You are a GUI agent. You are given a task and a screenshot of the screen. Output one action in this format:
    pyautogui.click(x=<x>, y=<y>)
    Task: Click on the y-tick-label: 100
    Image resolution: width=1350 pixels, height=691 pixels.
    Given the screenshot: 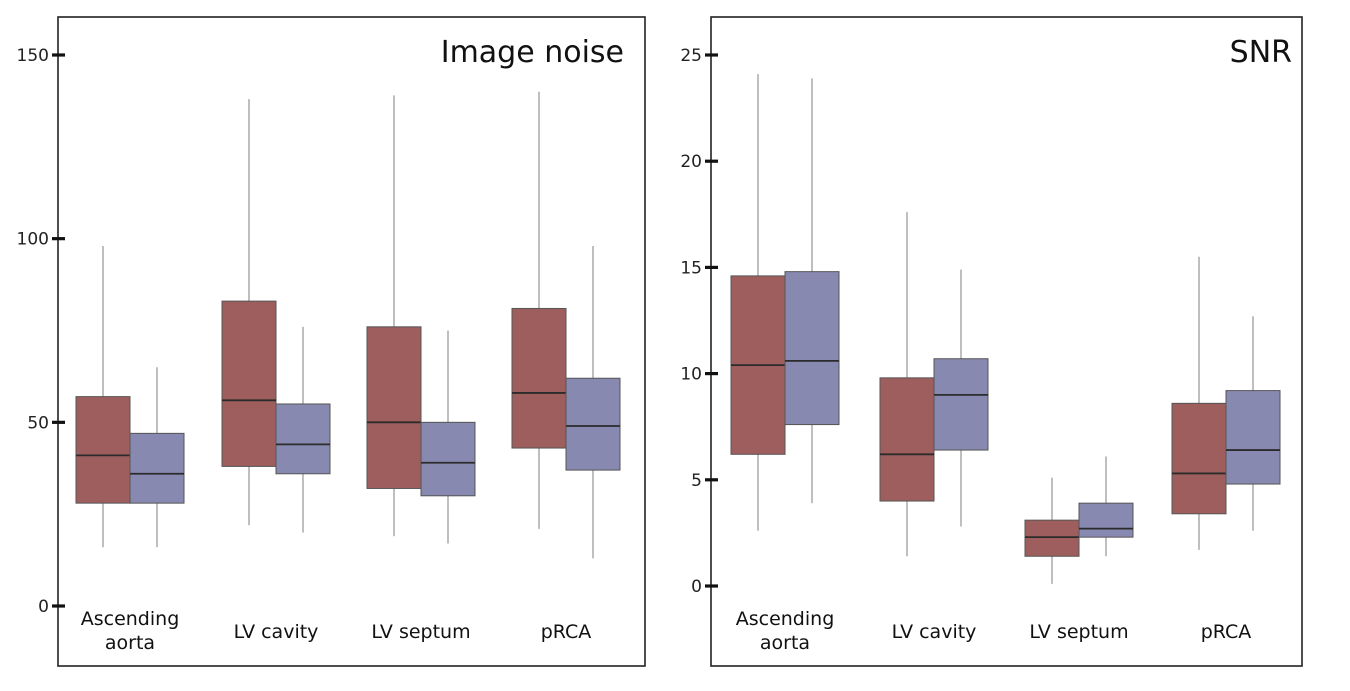 What is the action you would take?
    pyautogui.click(x=33, y=240)
    